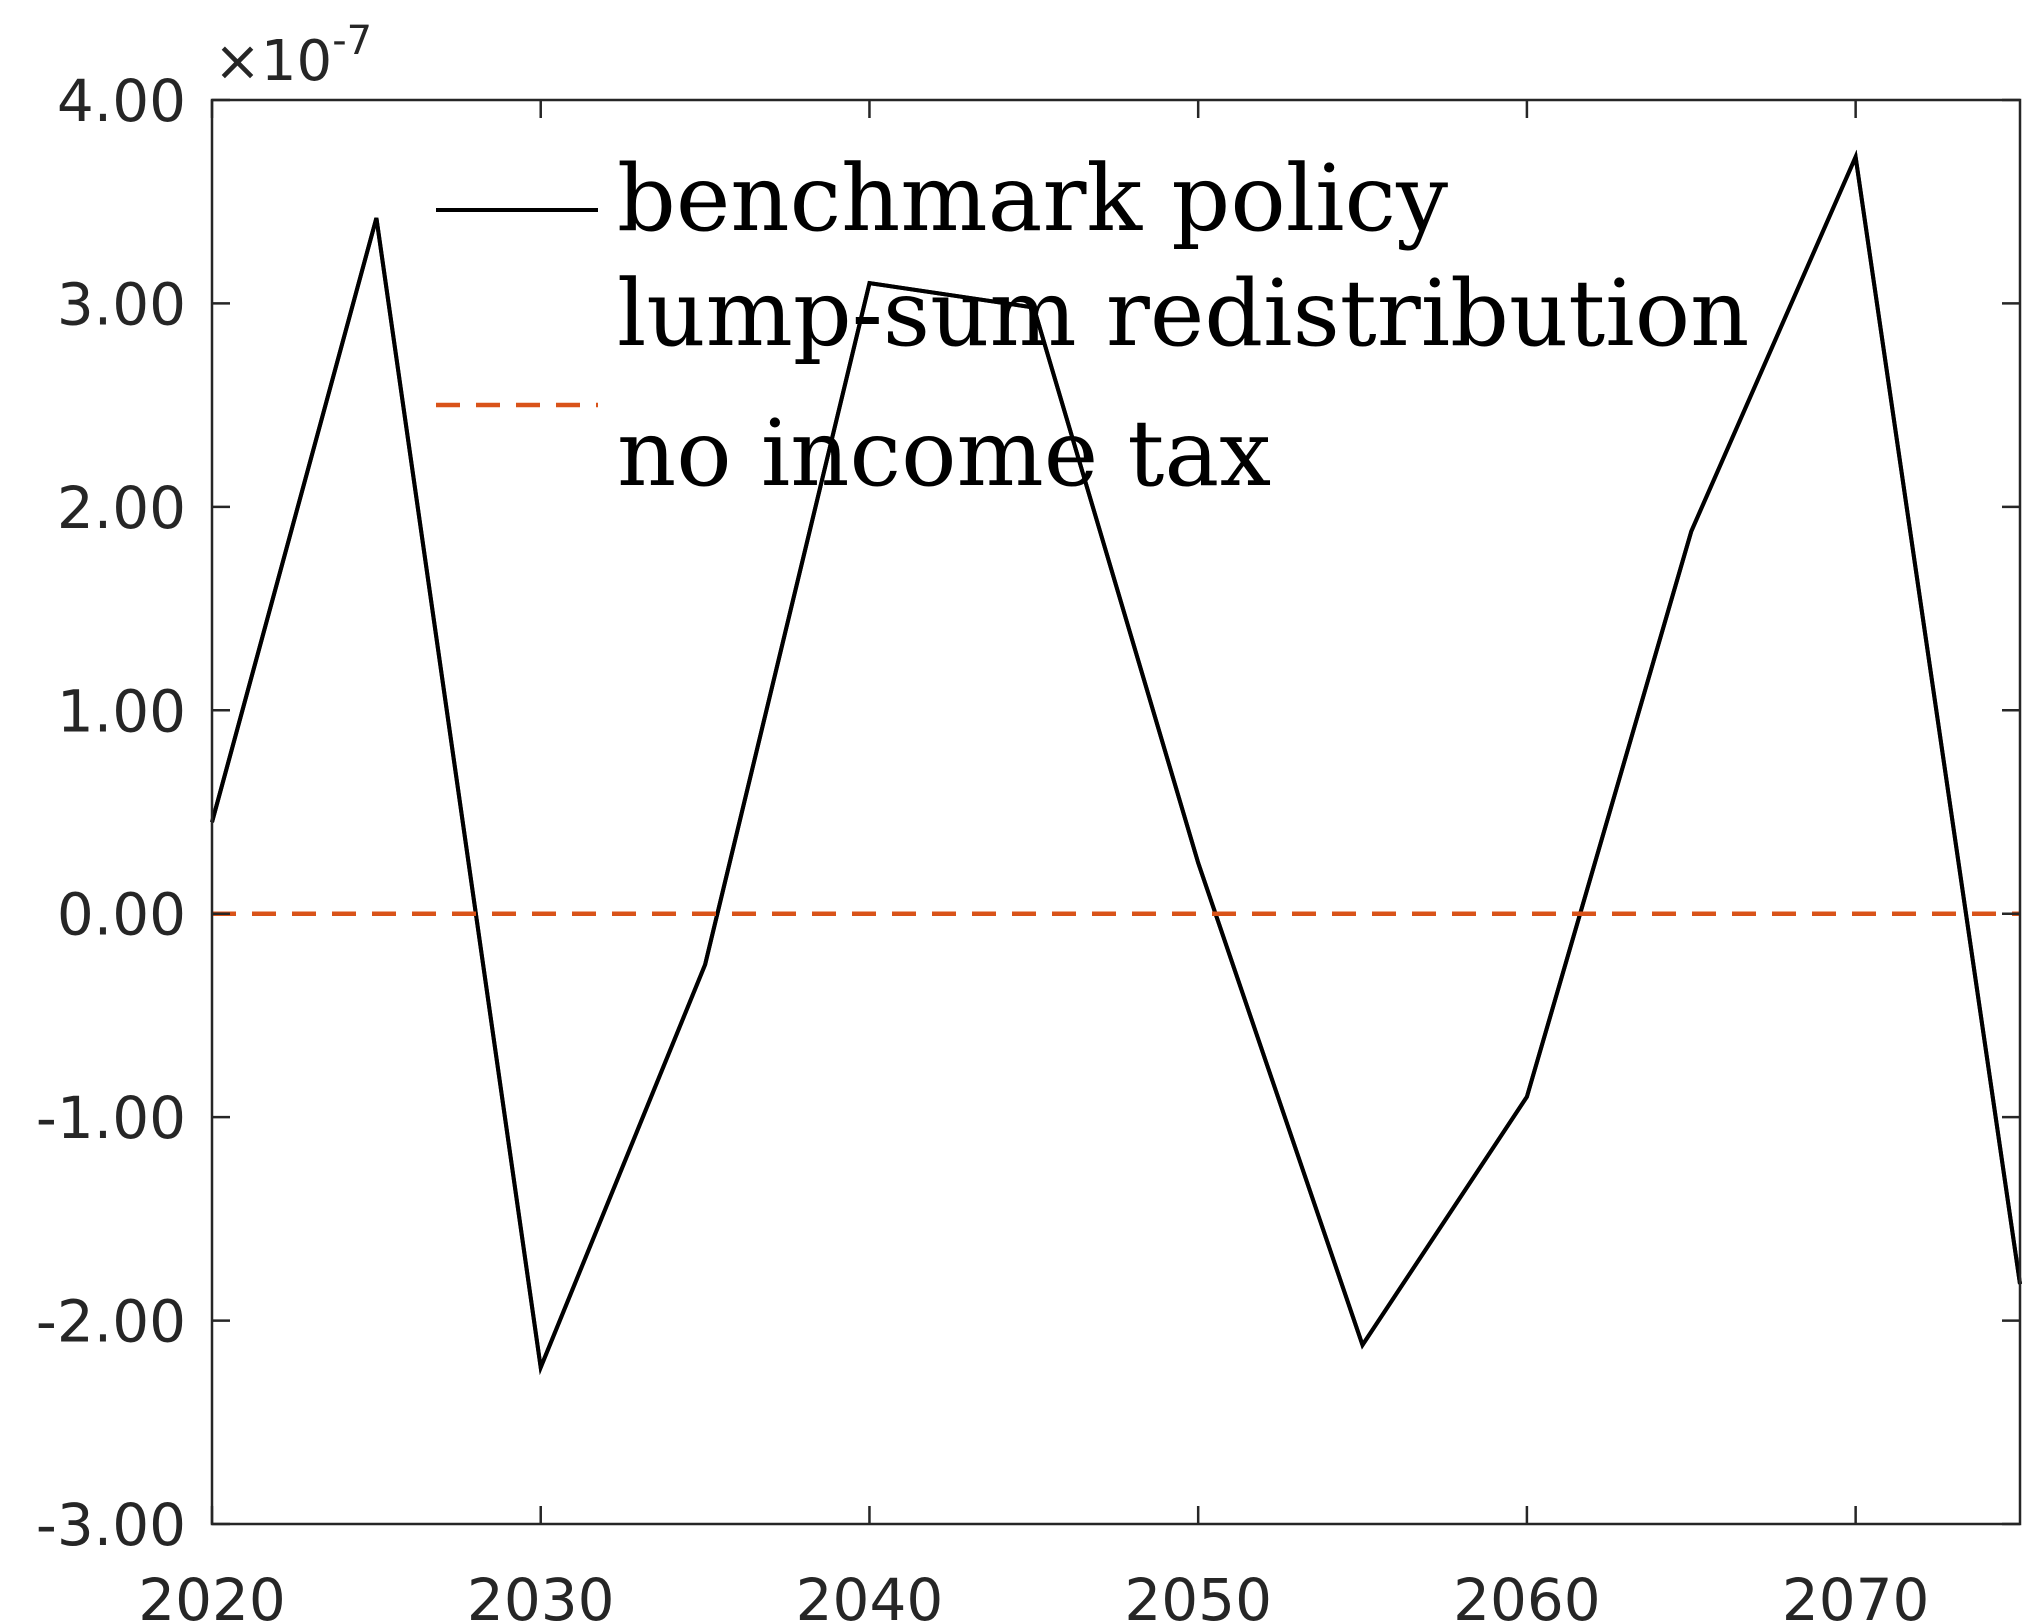 Image resolution: width=2025 pixels, height=1622 pixels. Describe the element at coordinates (111, 813) in the screenshot. I see `y-tick-labels: 4.00 3.00 2.00 1.00 0.00 -1.00 -2.00 -3.00` at that location.